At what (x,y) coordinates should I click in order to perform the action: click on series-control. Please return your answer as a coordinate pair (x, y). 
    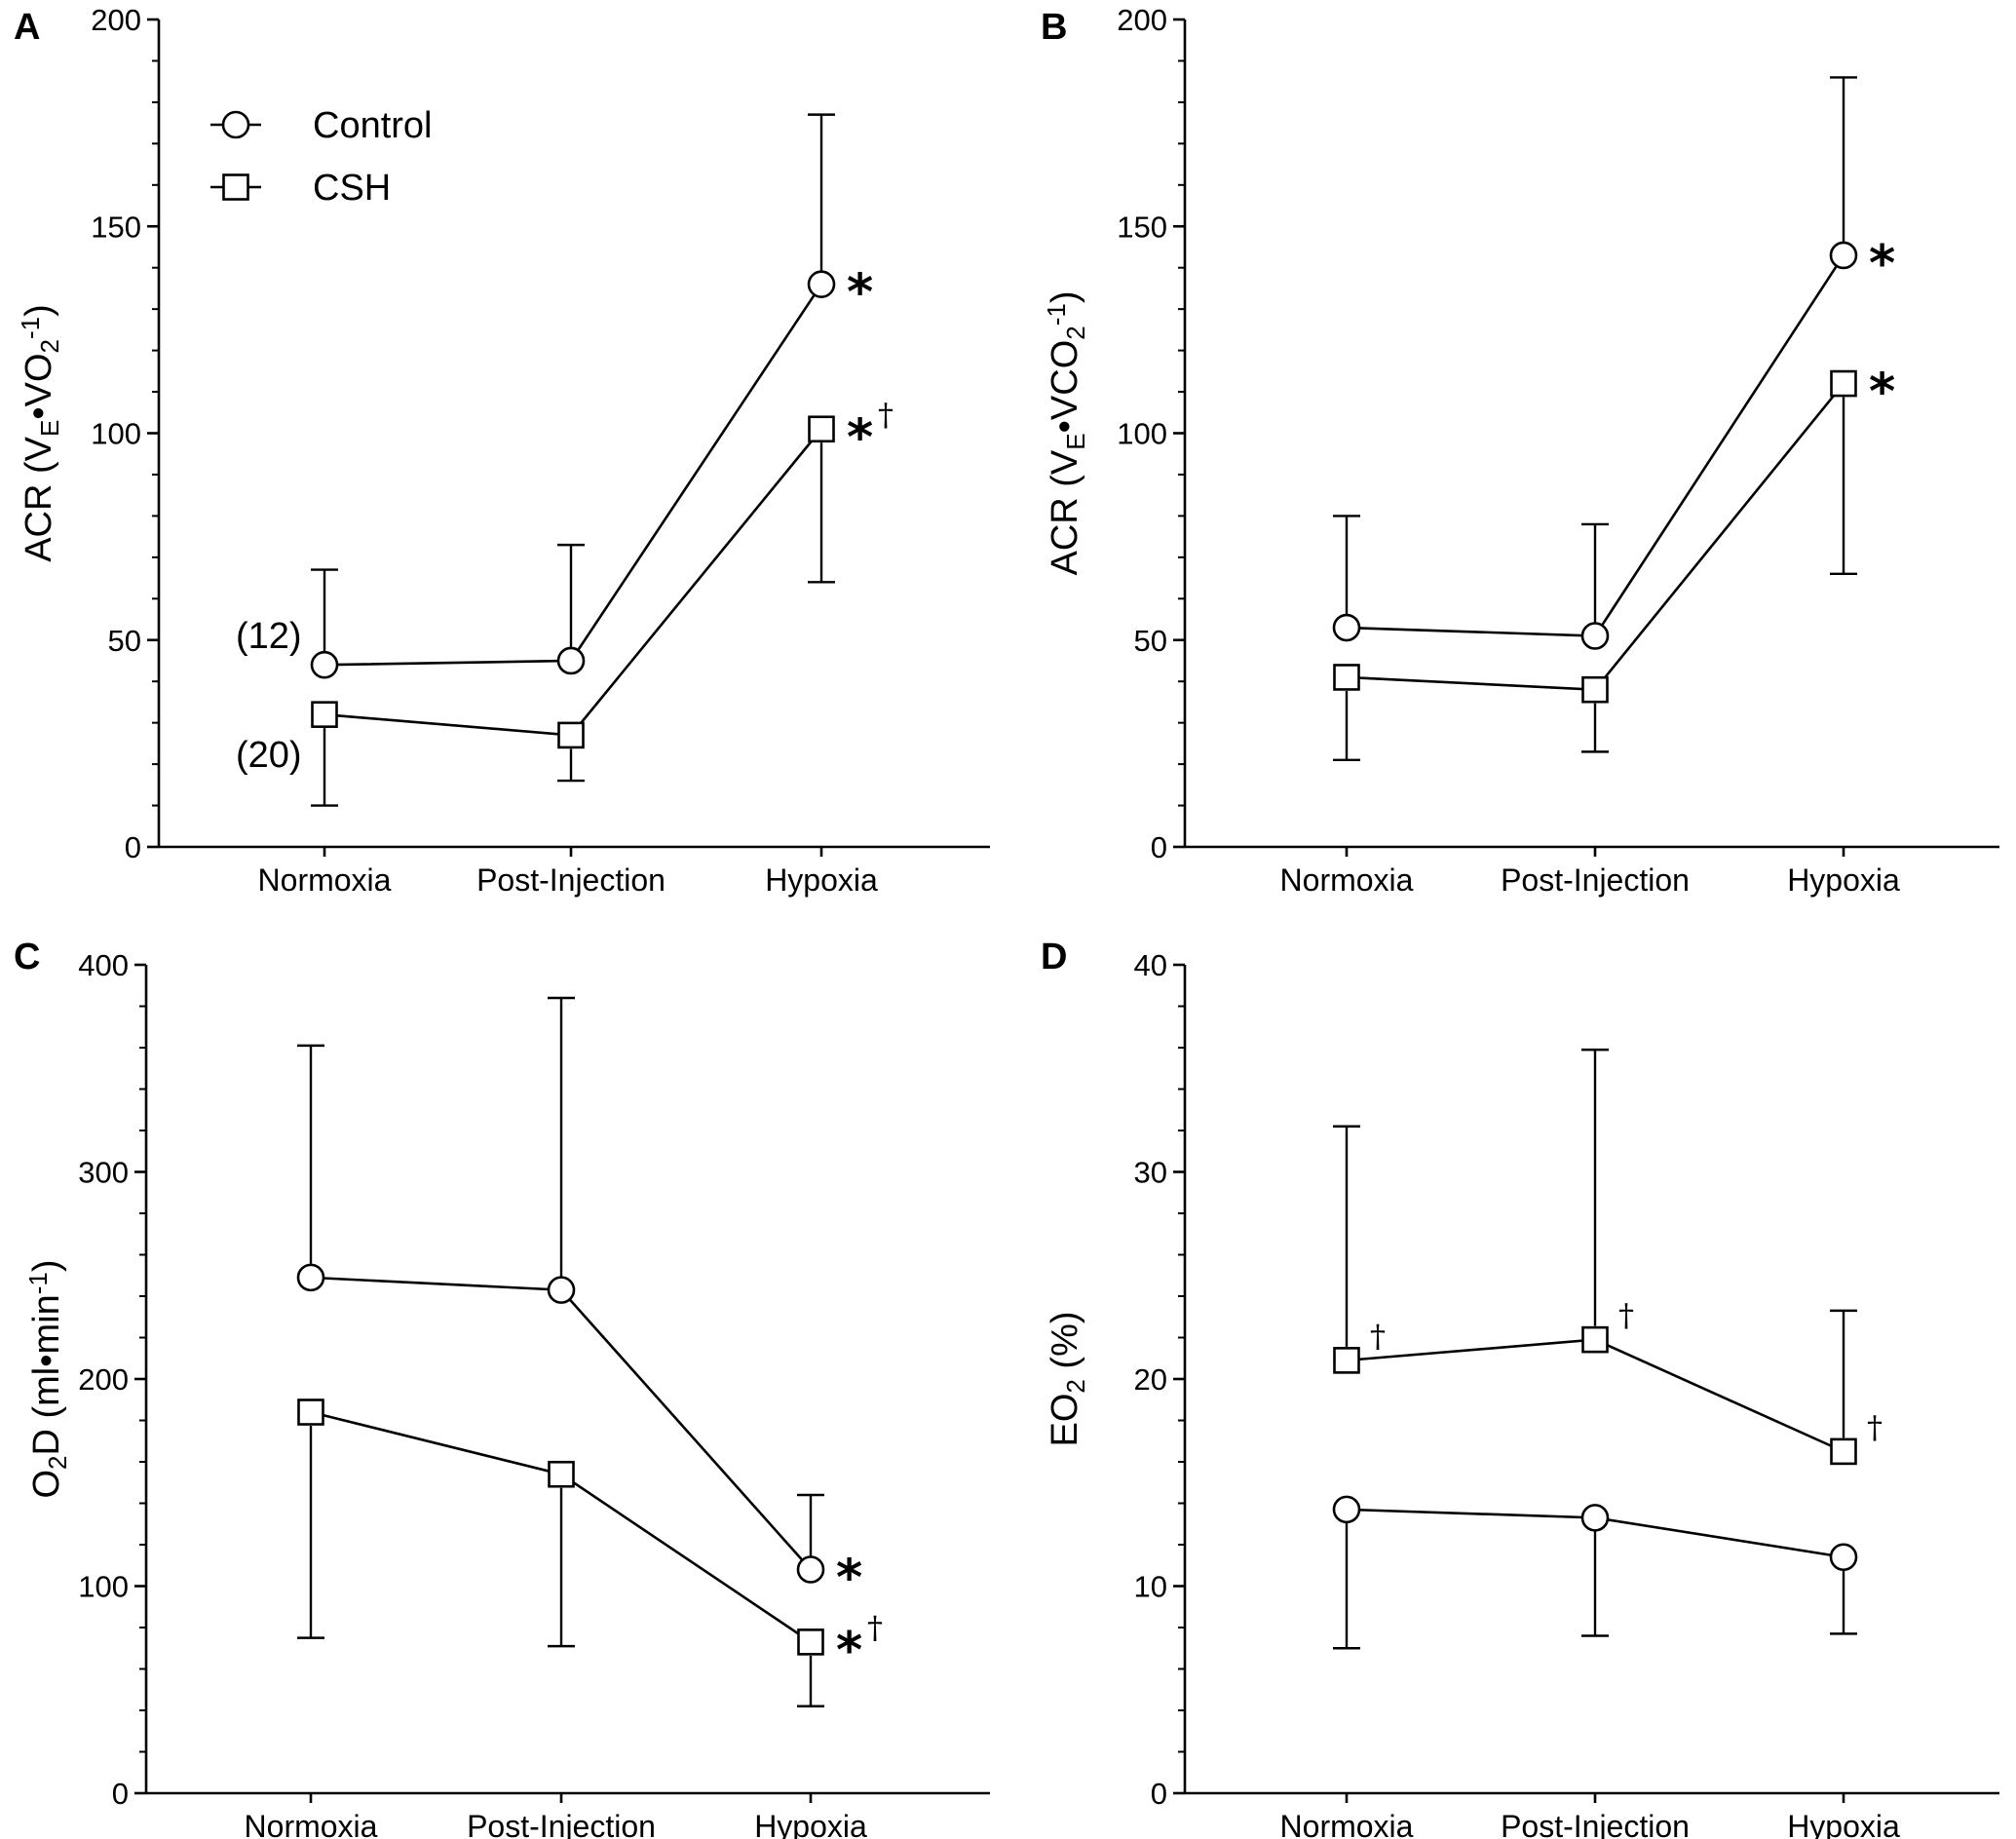
    Looking at the image, I should click on (1595, 1572).